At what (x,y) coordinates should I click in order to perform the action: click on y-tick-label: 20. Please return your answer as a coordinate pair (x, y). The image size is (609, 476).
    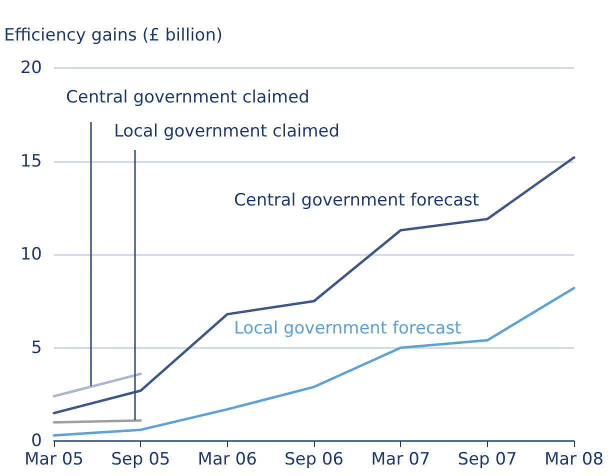
    Looking at the image, I should click on (31, 68).